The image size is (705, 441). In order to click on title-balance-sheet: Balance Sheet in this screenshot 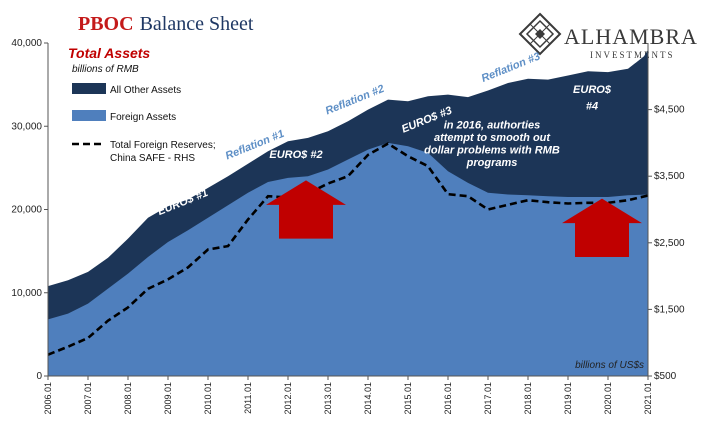, I will do `click(197, 24)`.